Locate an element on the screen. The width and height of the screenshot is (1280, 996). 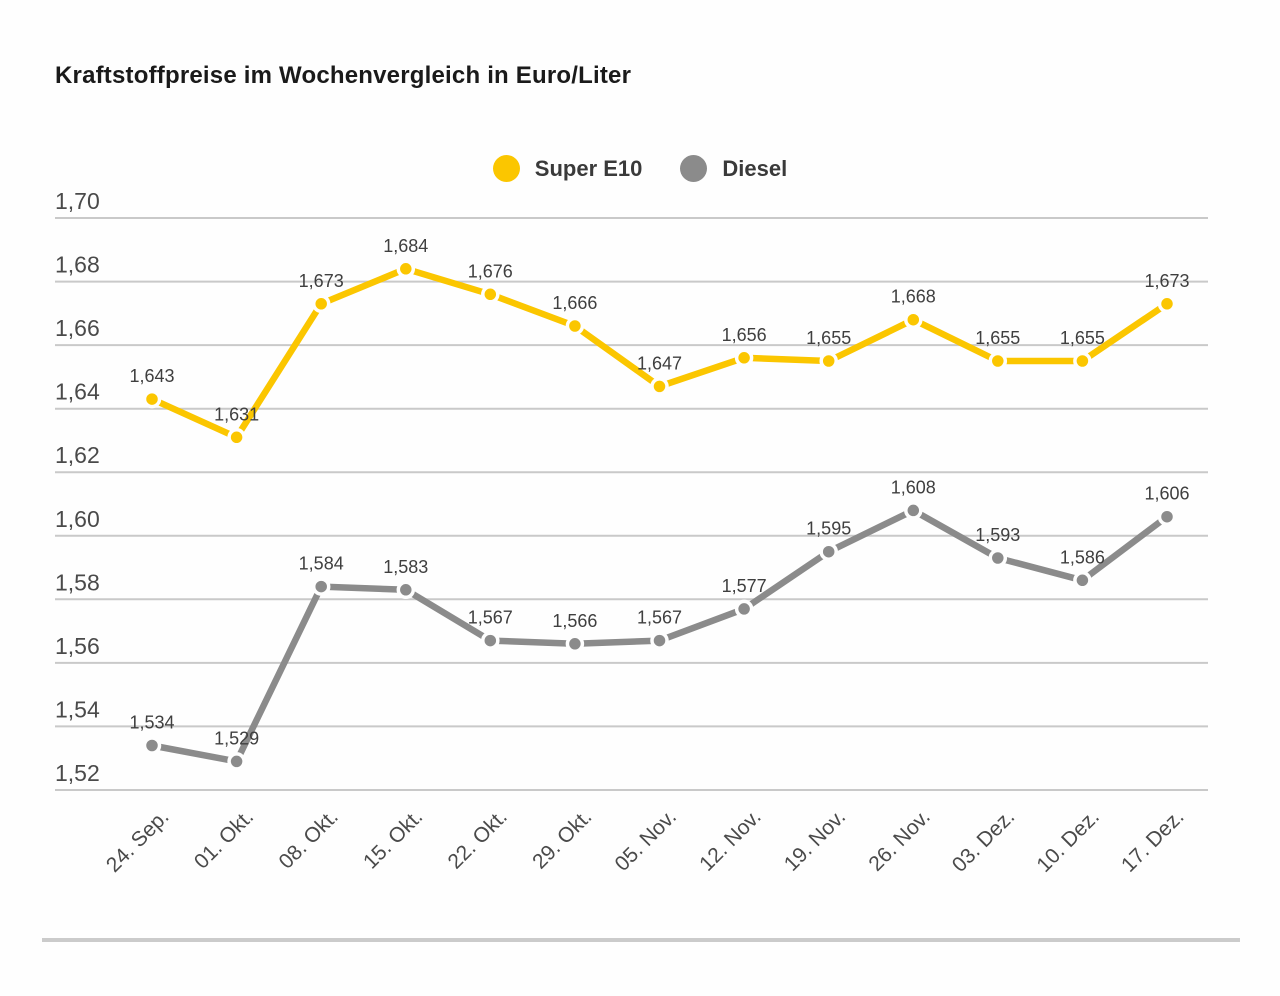
data-point-label-diesel: 1,595 is located at coordinates (828, 529).